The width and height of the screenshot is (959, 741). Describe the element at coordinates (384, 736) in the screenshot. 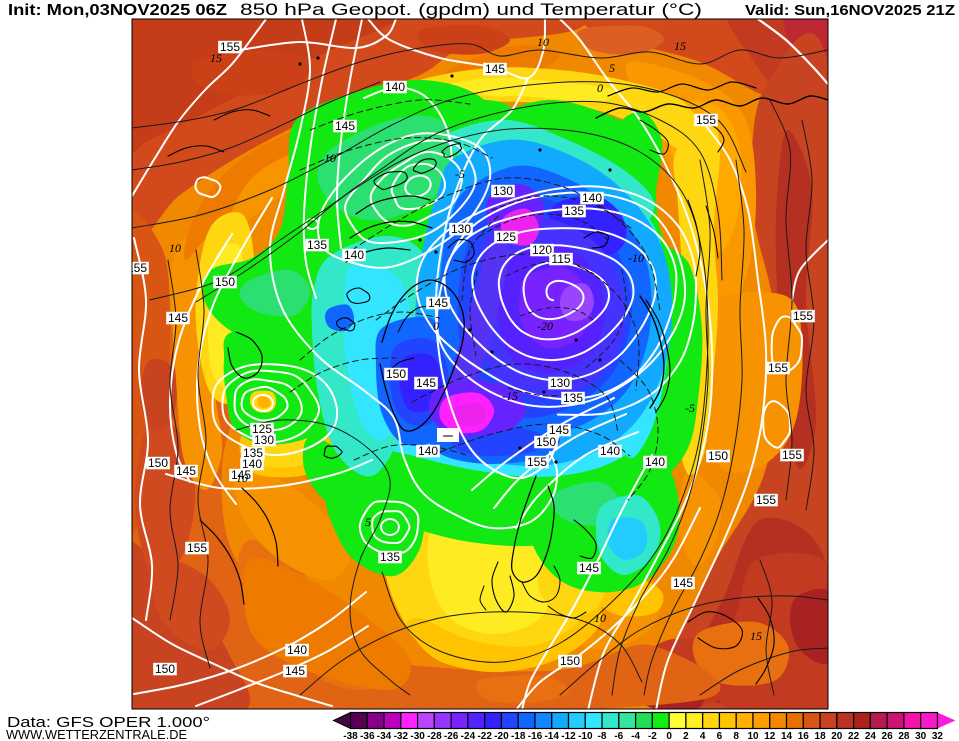

I see `svg-text: -34` at that location.